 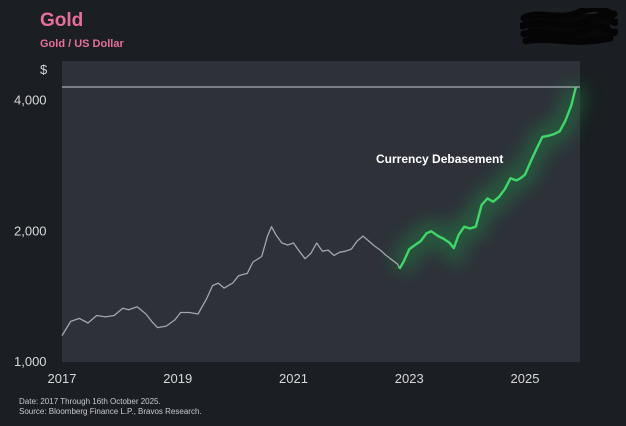 I want to click on x-axis: 2017 2019 2021 2023 2025, so click(x=294, y=378).